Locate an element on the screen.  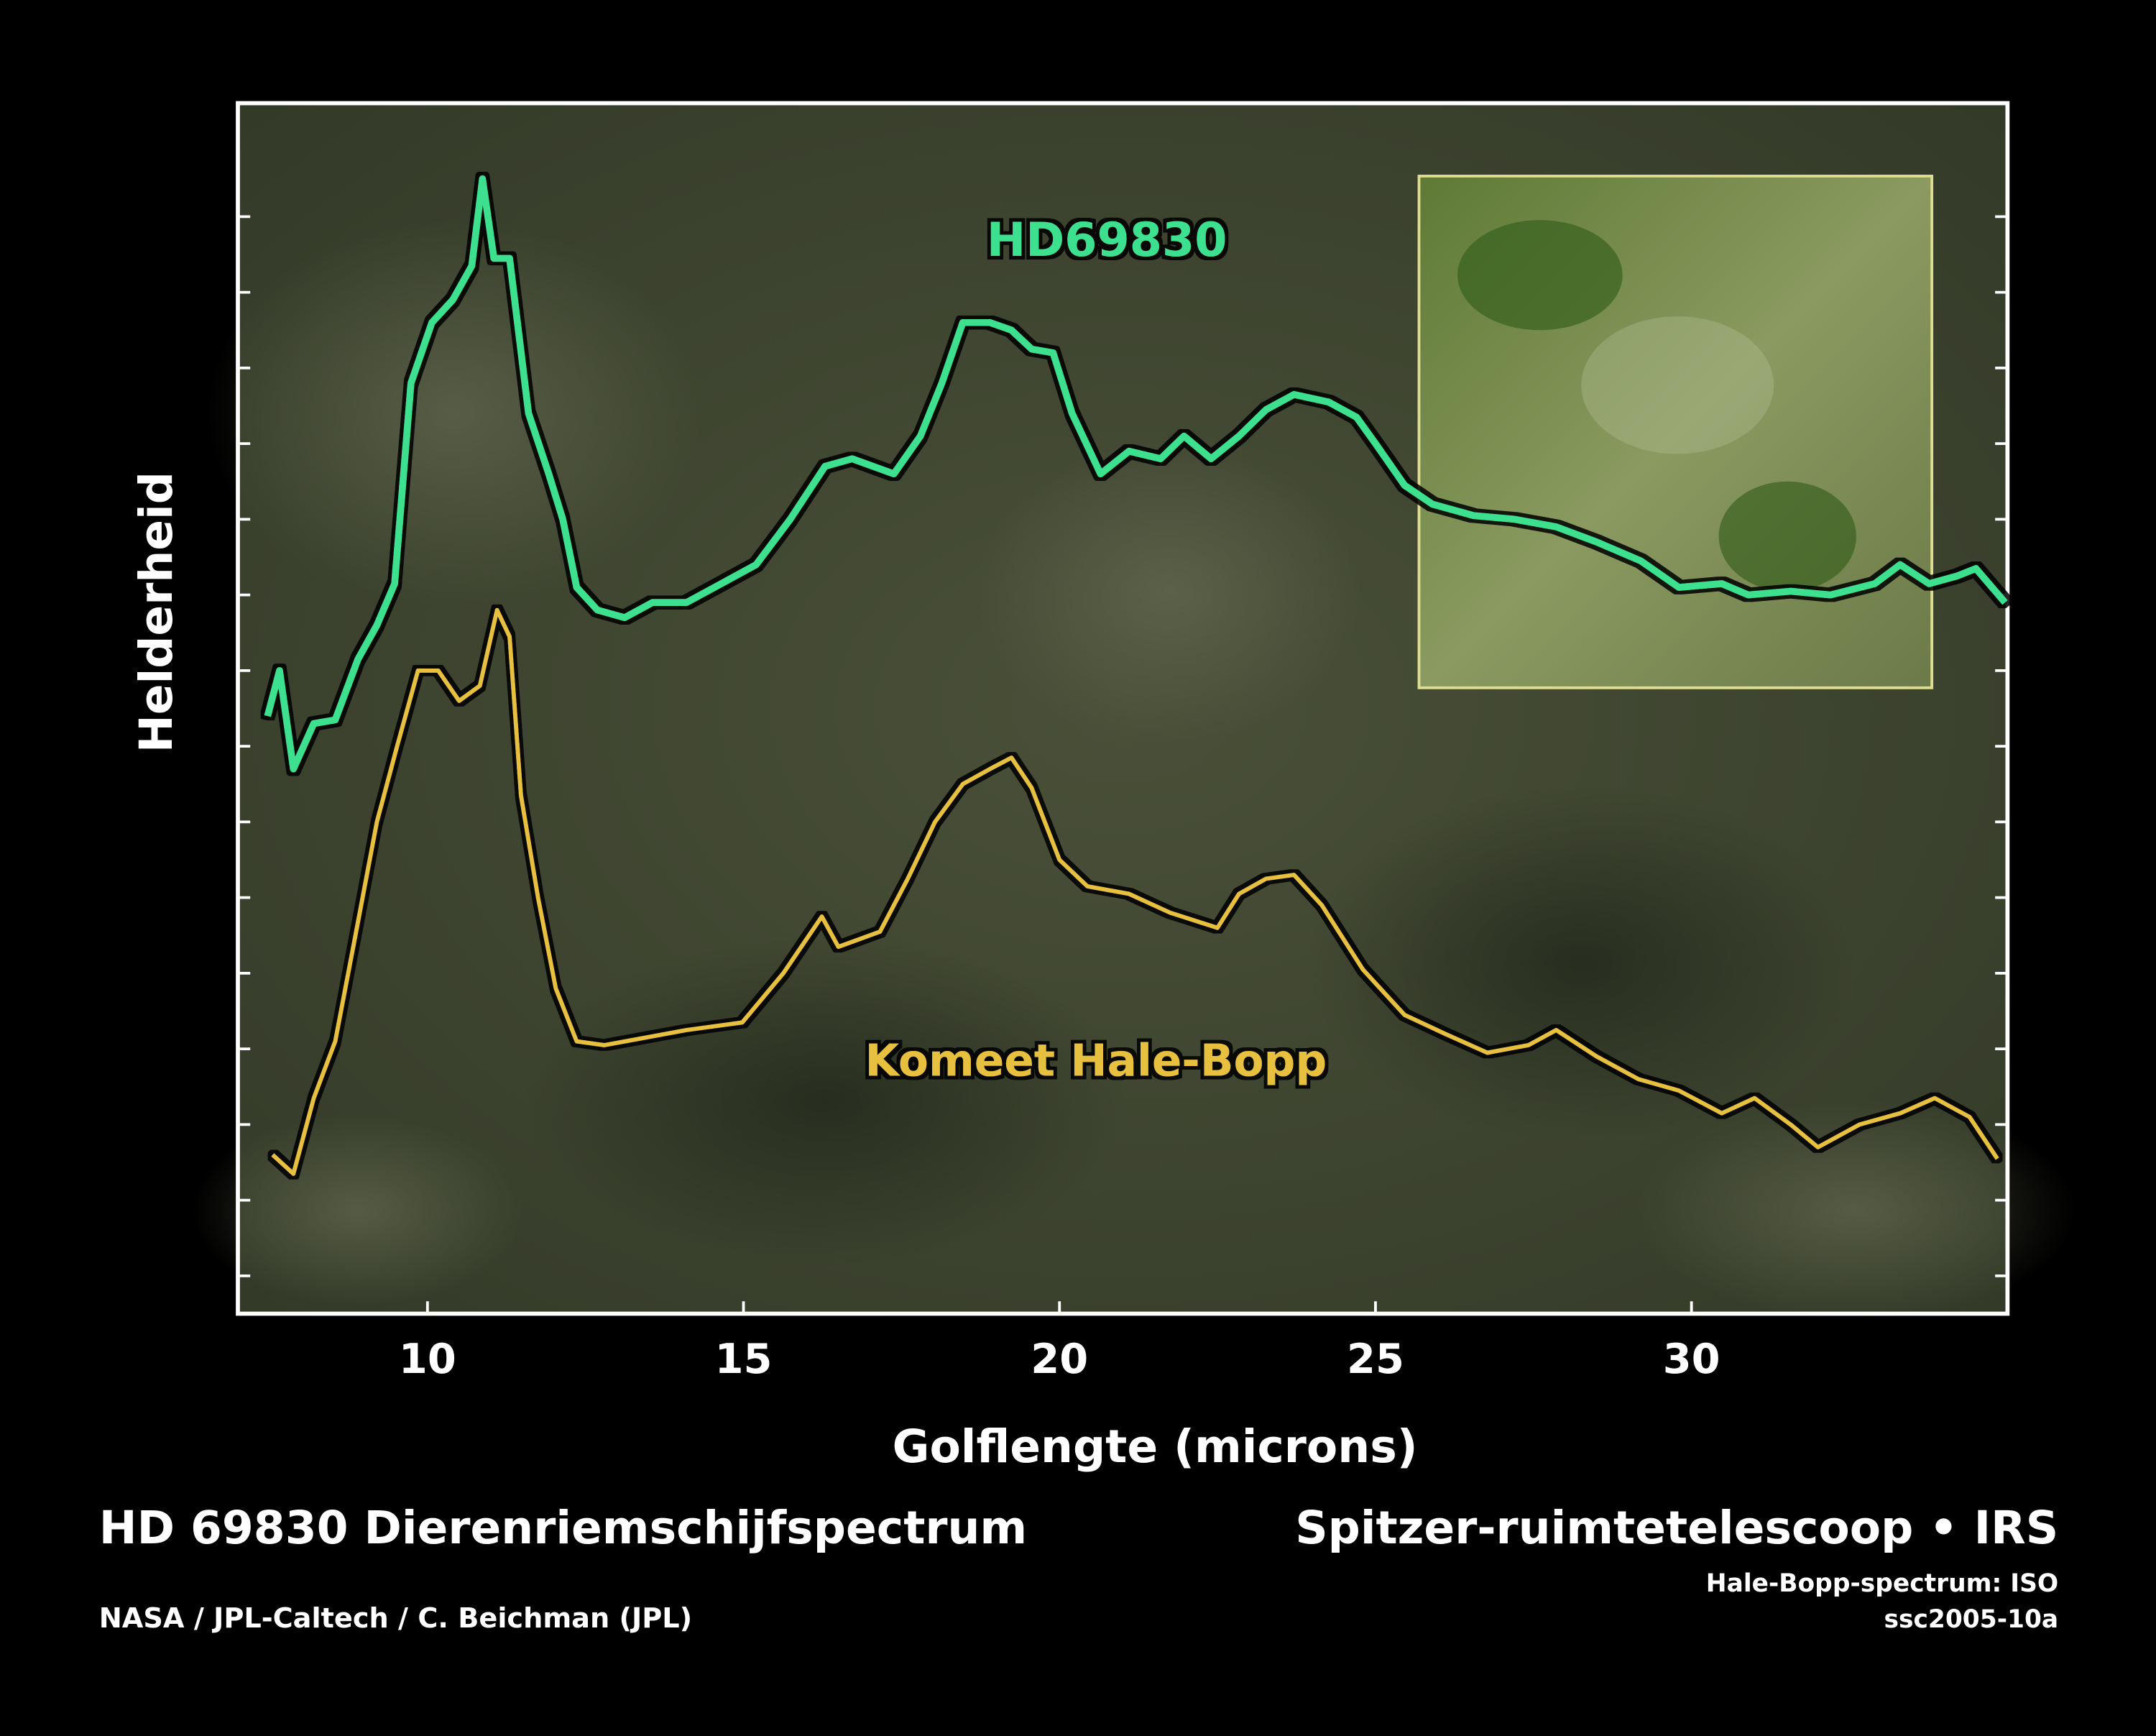
x-tick-label: 25 is located at coordinates (1375, 1359).